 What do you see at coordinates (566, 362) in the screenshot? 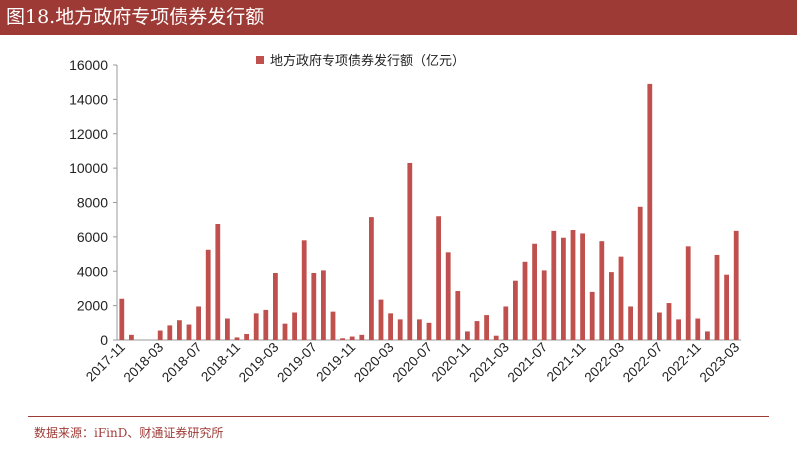
I see `x-tick-label: 2021-11` at bounding box center [566, 362].